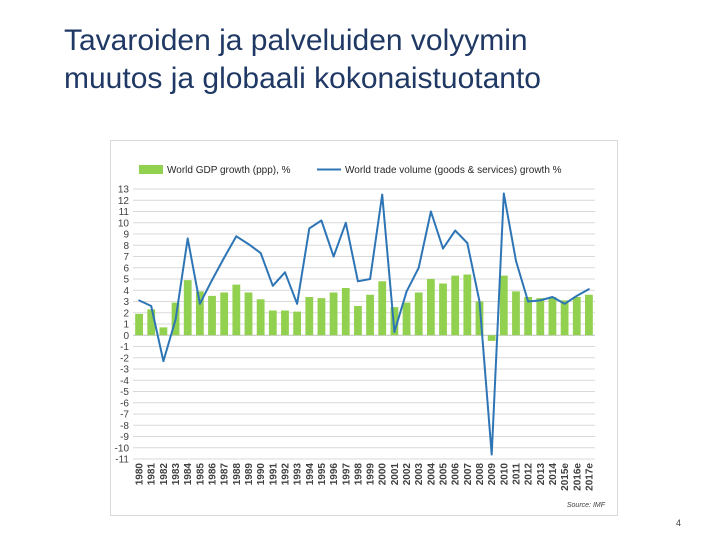 This screenshot has height=540, width=720. What do you see at coordinates (126, 336) in the screenshot?
I see `y-tick-label: 0` at bounding box center [126, 336].